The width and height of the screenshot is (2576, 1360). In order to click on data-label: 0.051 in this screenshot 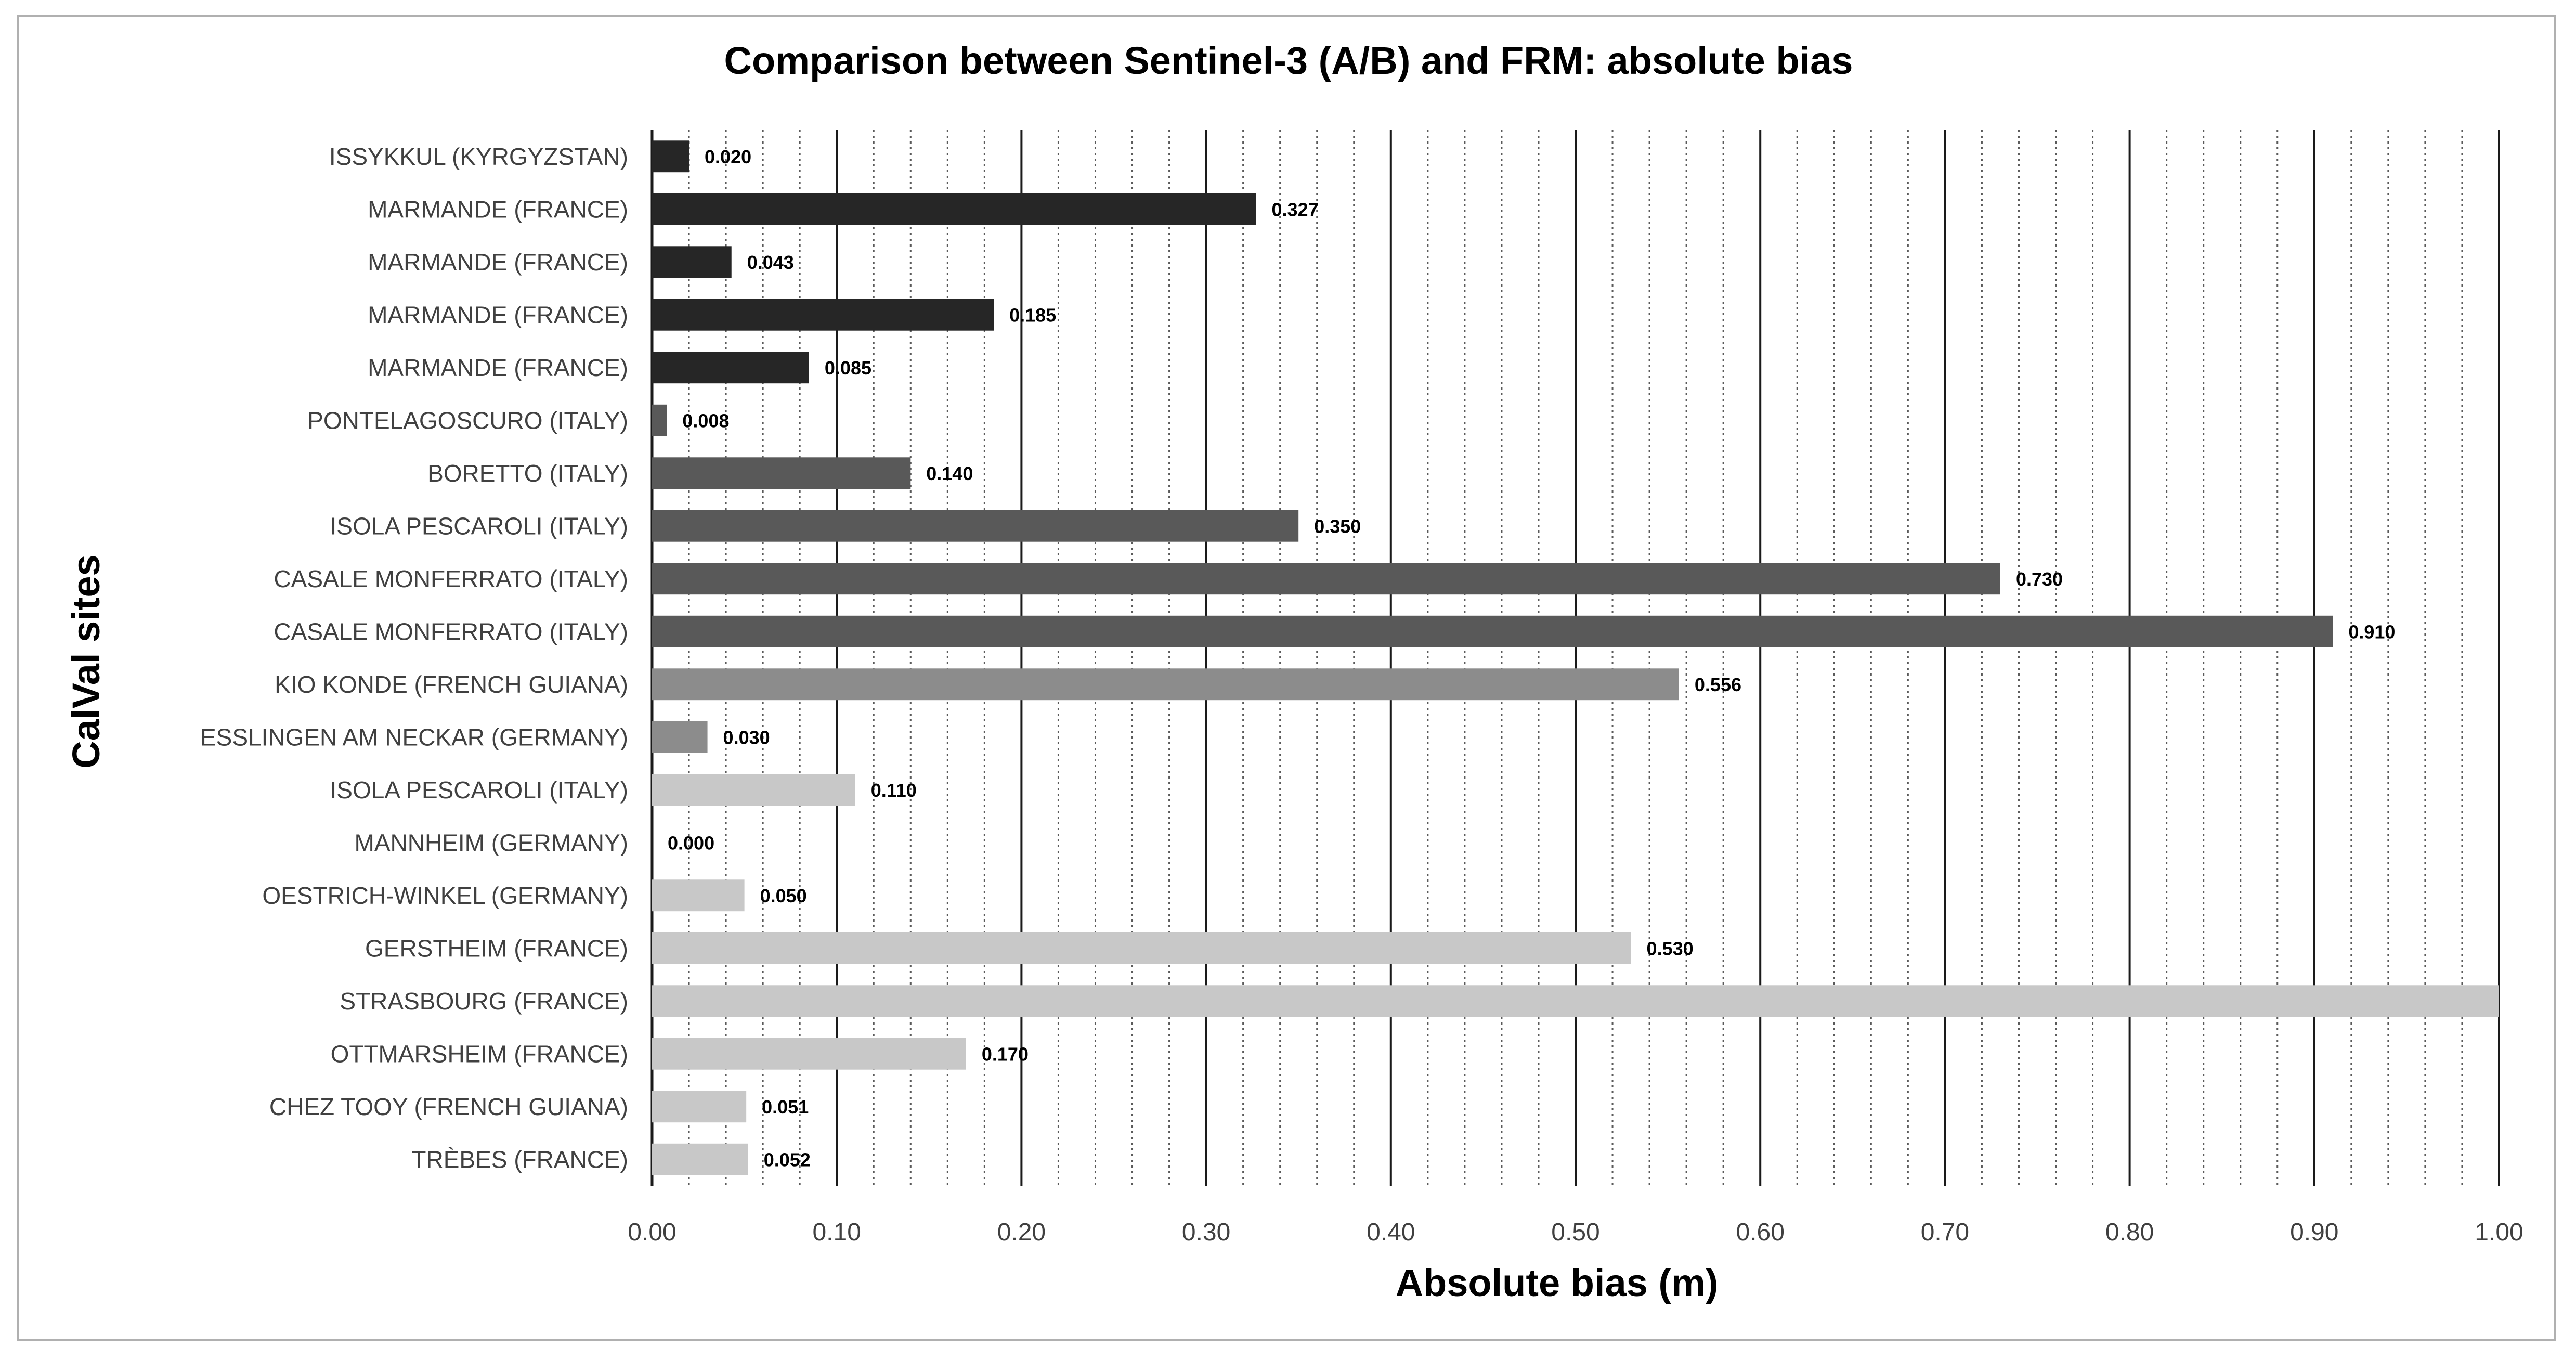, I will do `click(785, 1107)`.